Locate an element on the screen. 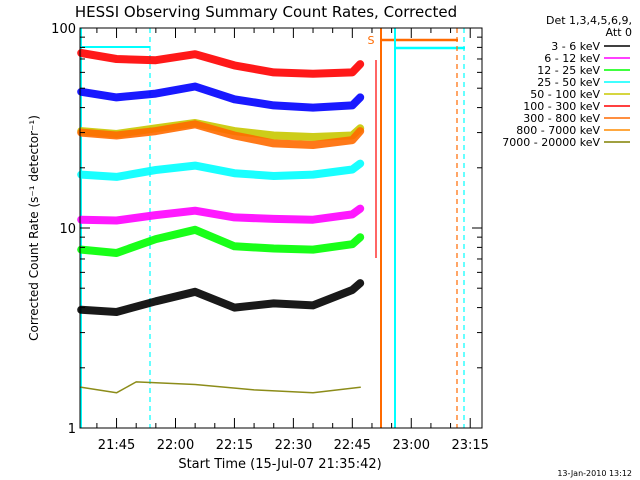 This screenshot has height=480, width=640. y-tick-label: 1 is located at coordinates (72, 429).